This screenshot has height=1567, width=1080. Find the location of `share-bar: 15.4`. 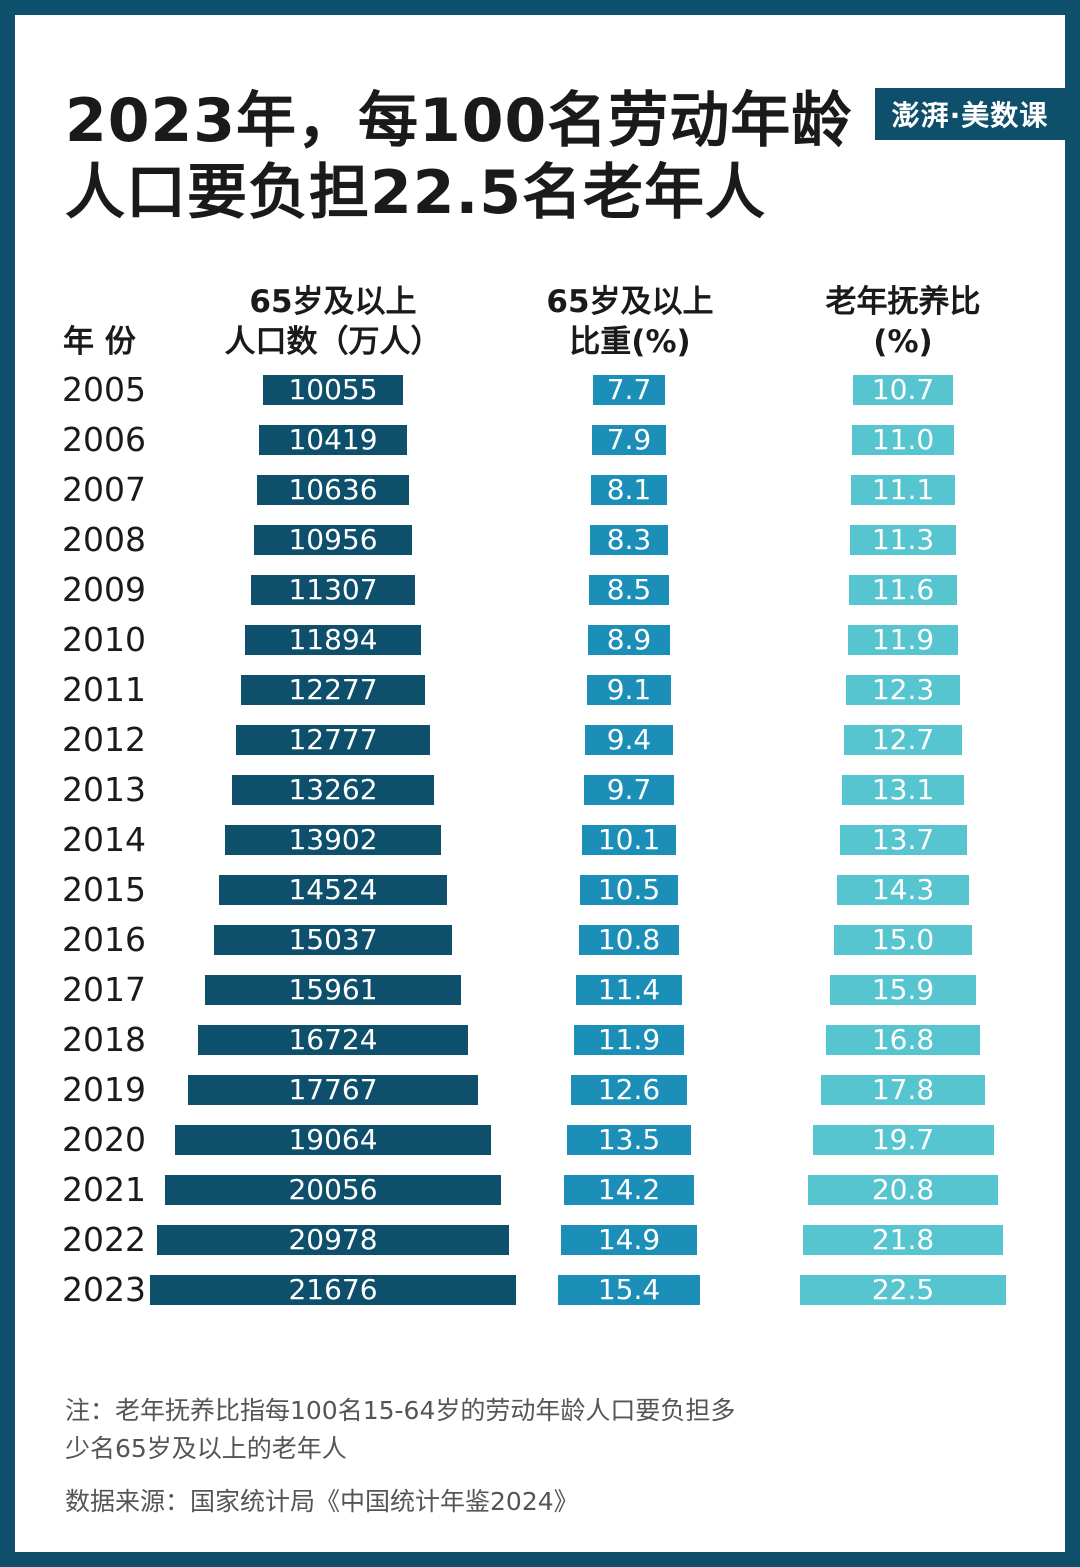

share-bar: 15.4 is located at coordinates (629, 1290).